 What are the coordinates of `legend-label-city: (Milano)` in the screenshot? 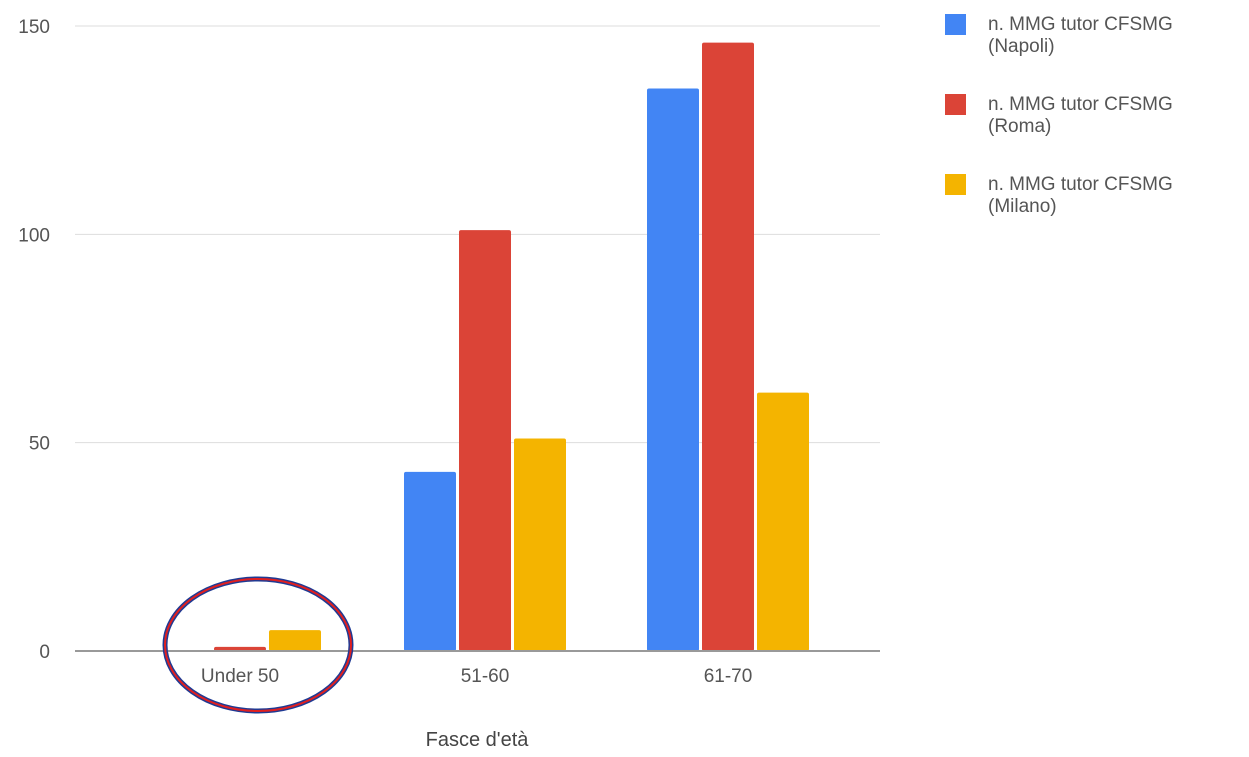 It's located at (1022, 206).